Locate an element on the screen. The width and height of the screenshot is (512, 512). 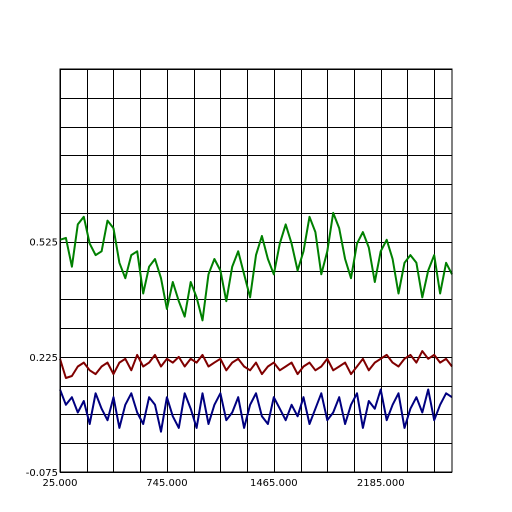
x-tick-label: 25.000 is located at coordinates (60, 483).